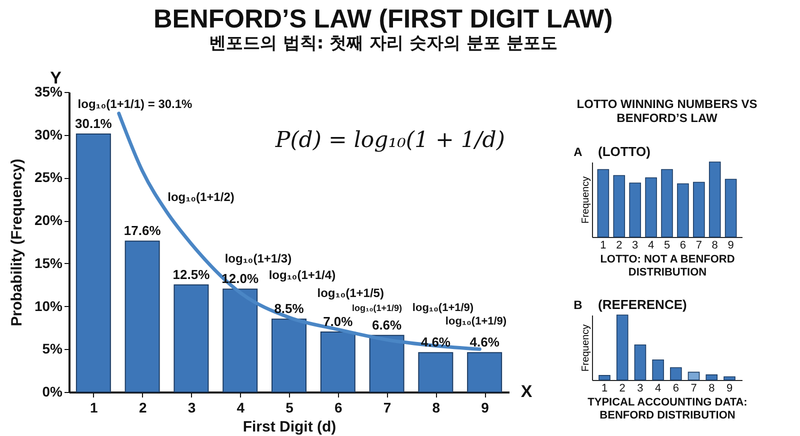  Describe the element at coordinates (667, 111) in the screenshot. I see `chart-title: LOTTO WINNING NUMBERS VS BENFORD’S LAW` at that location.